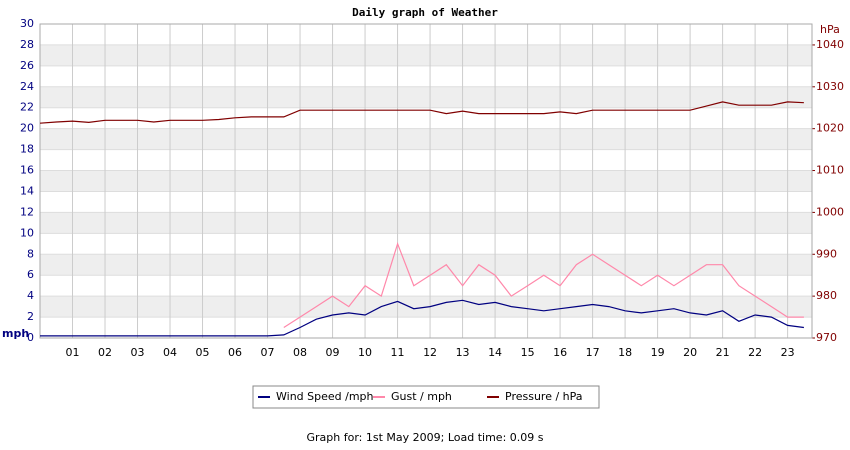  Describe the element at coordinates (495, 352) in the screenshot. I see `x-tick-label: 14` at that location.